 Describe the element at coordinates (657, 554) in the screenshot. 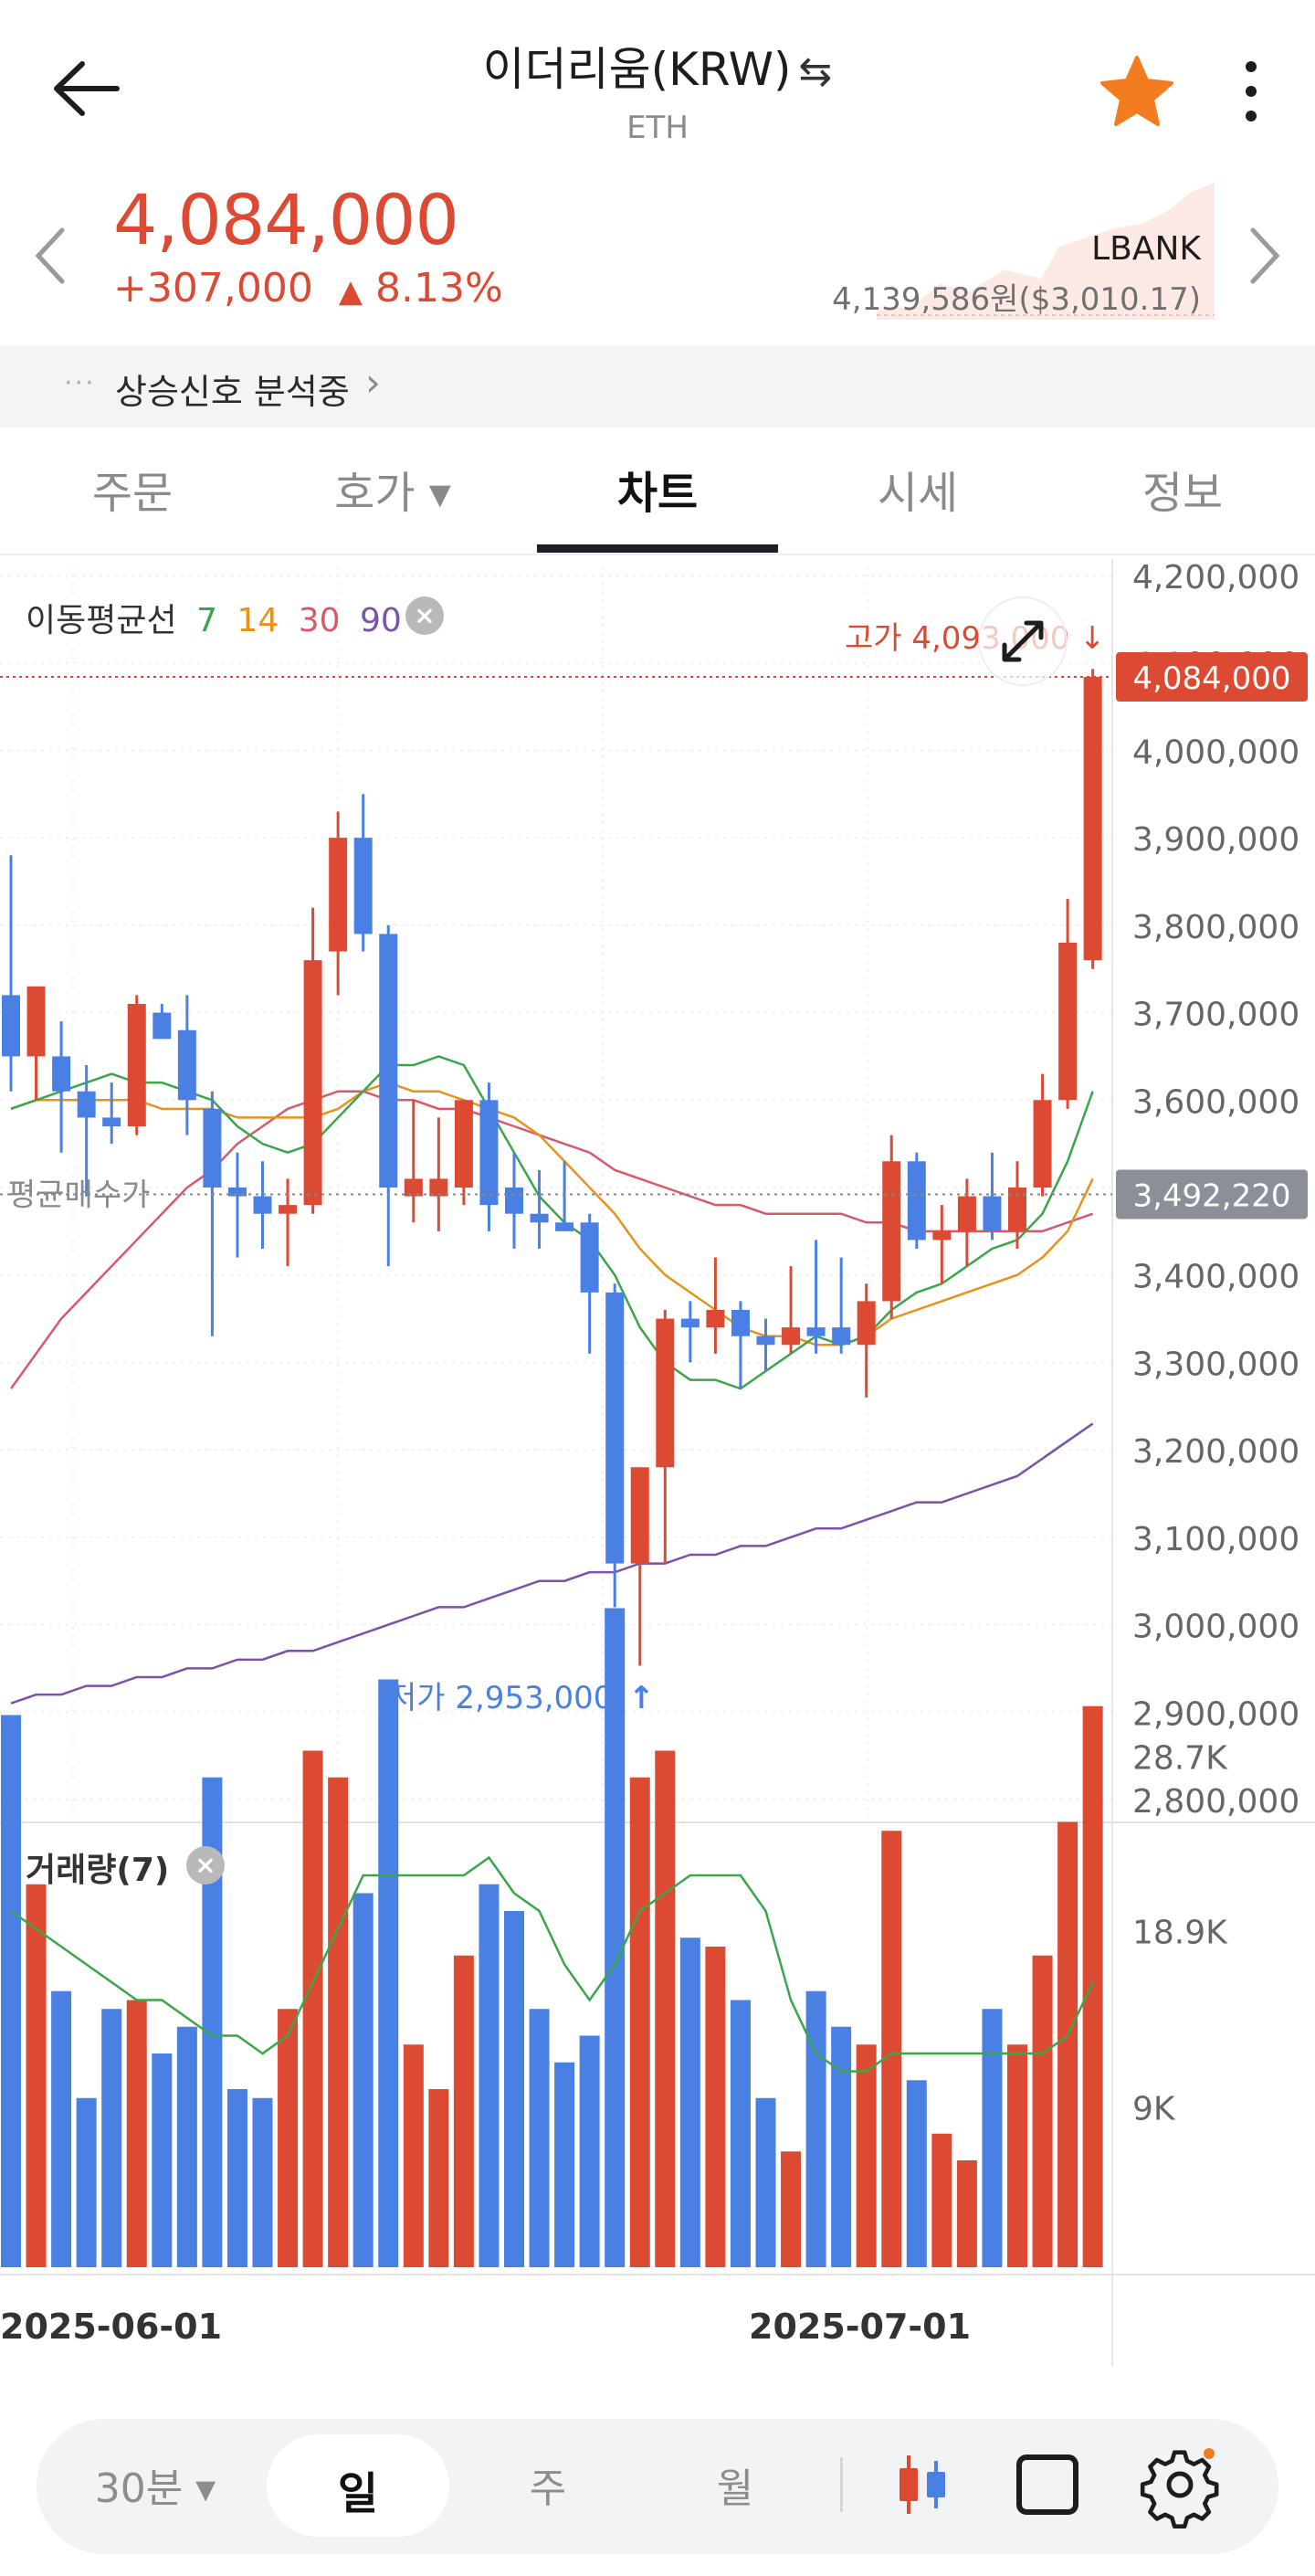

I see `divider` at that location.